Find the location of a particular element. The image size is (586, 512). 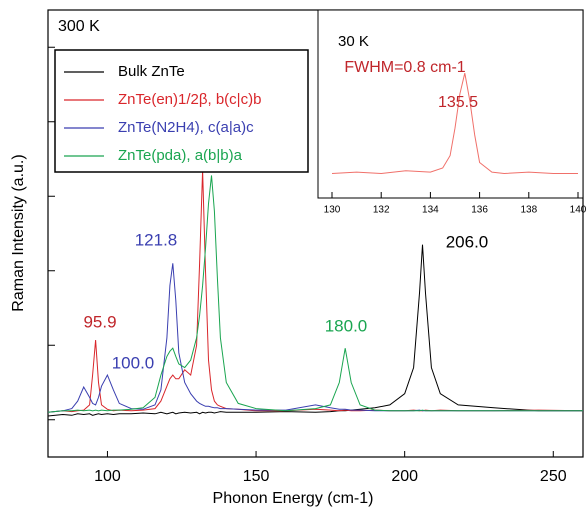

y-axis-label: Raman Intensity (a.u.) is located at coordinates (18, 232).